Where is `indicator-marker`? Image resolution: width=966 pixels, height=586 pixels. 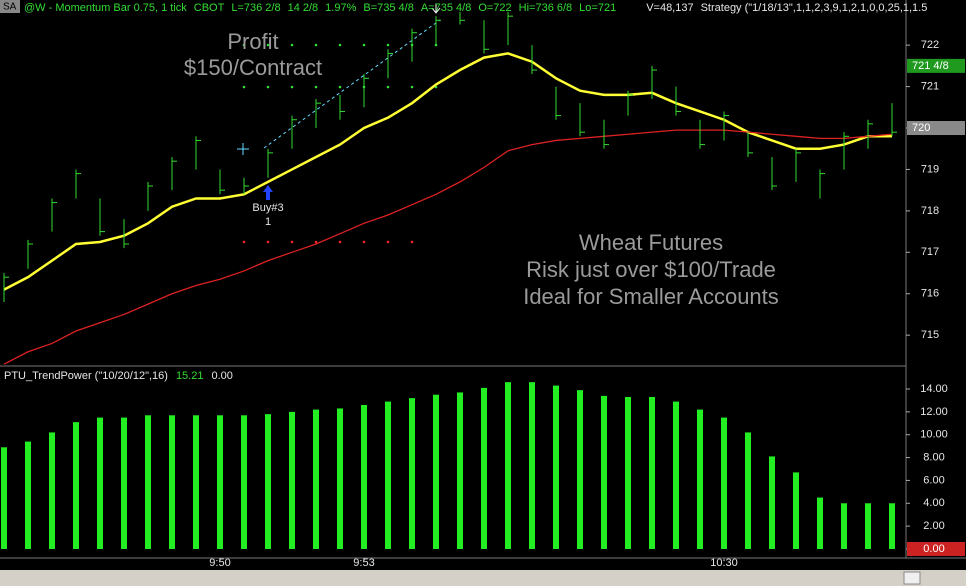 indicator-marker is located at coordinates (936, 548).